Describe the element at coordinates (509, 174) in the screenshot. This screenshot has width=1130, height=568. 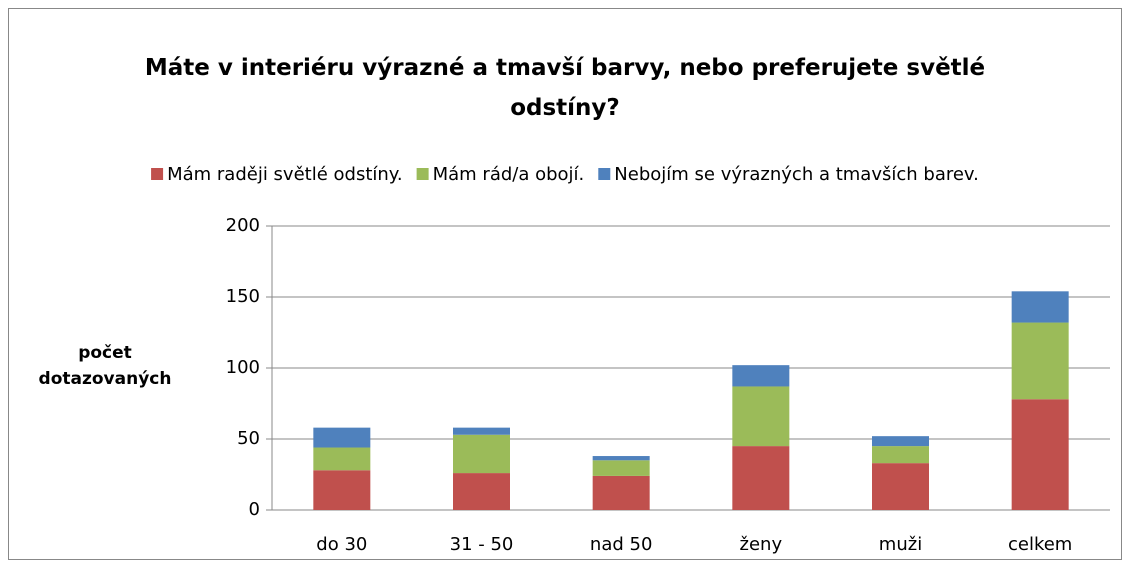
I see `legend-label: Mám rád/a obojí.` at that location.